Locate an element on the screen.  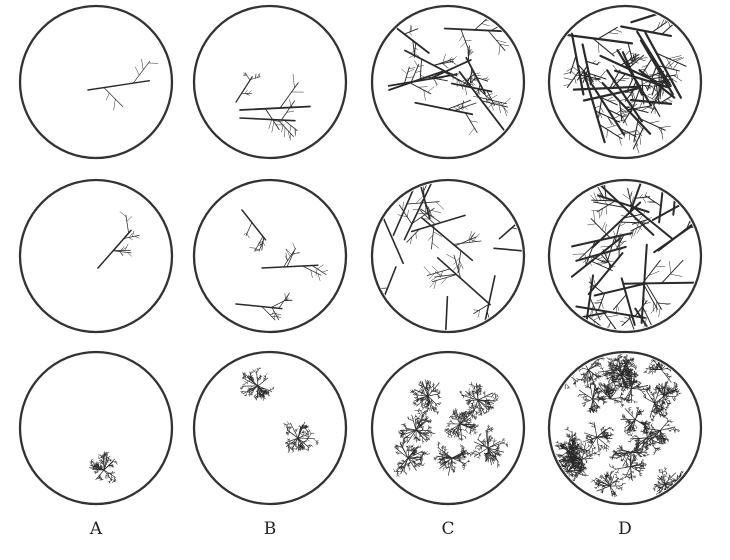
petri-dish-r1-a is located at coordinates (96, 82).